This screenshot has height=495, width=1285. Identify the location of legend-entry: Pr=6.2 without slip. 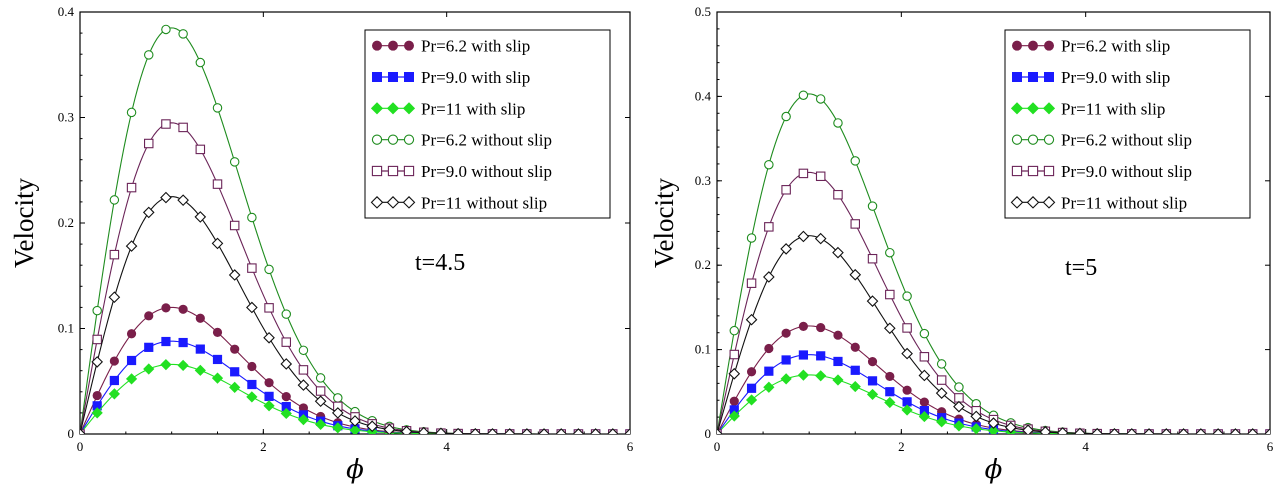
(461, 140).